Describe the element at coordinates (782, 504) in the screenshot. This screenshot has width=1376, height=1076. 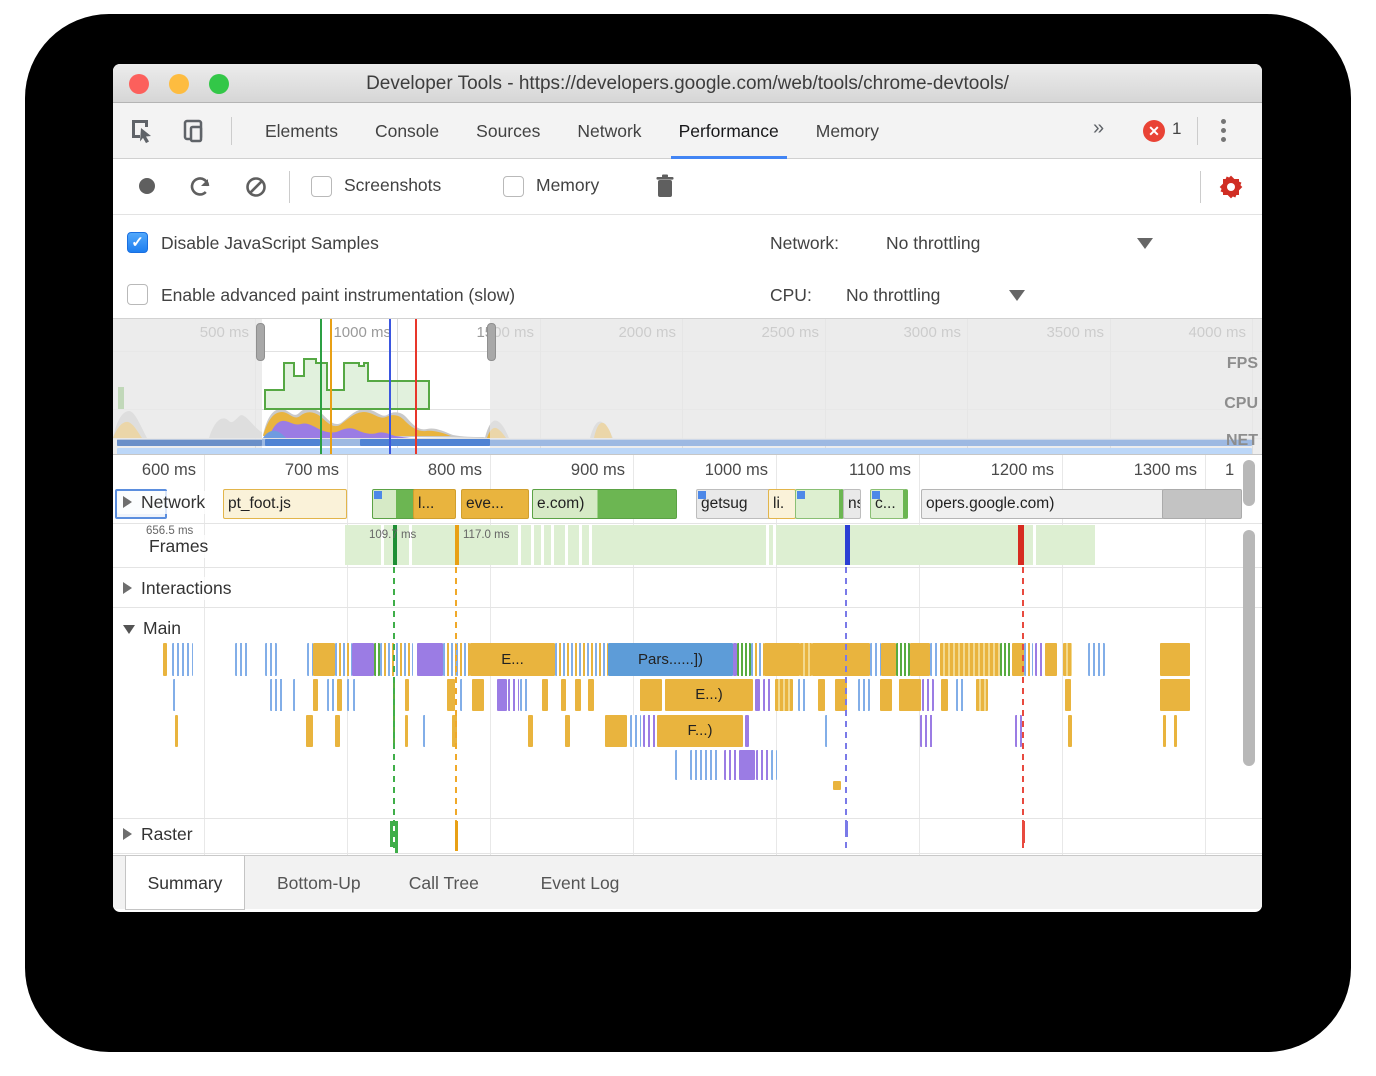
I see `network-request-bar: li.` at that location.